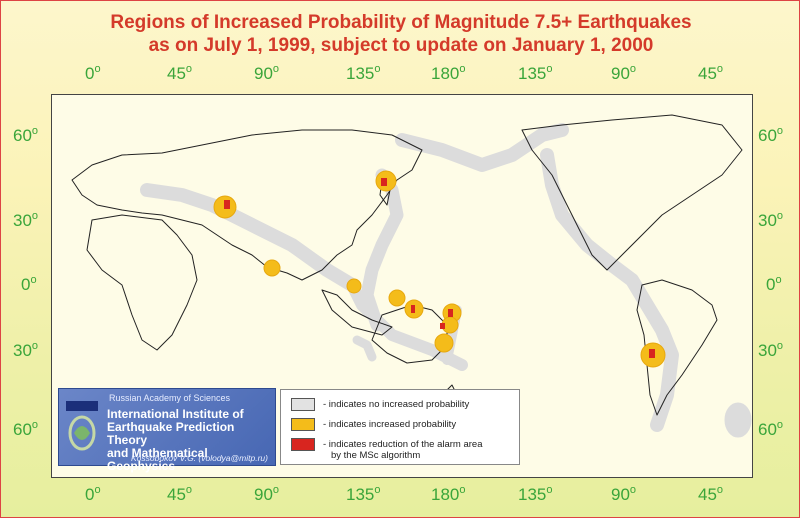  Describe the element at coordinates (26, 135) in the screenshot. I see `left-lat-label-60n: 60o` at that location.